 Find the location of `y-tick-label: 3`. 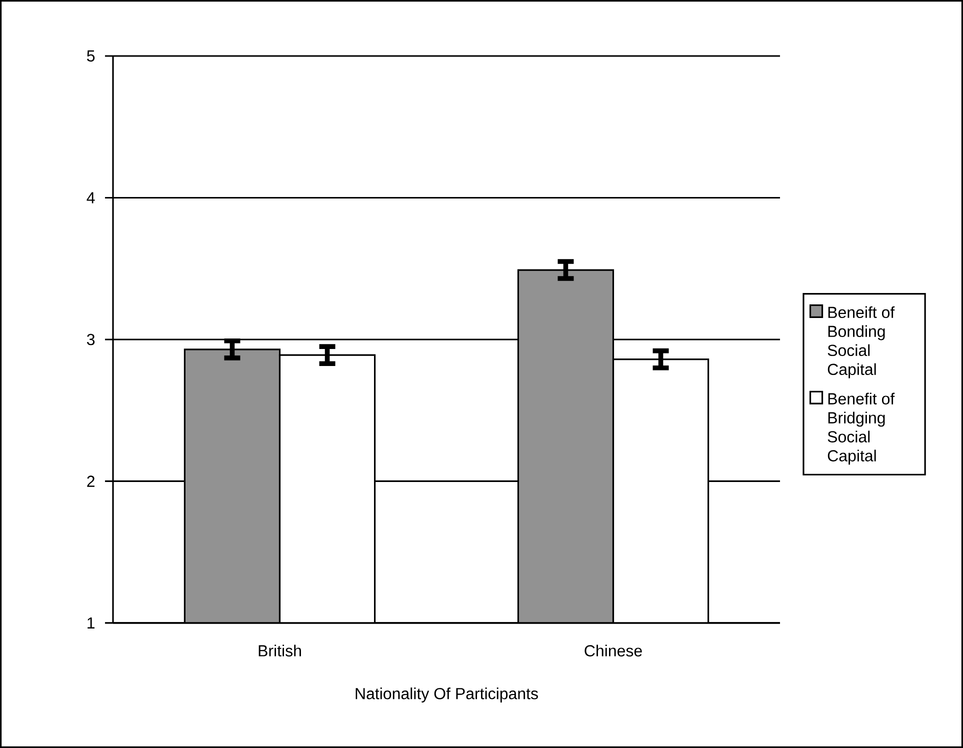

y-tick-label: 3 is located at coordinates (90, 340).